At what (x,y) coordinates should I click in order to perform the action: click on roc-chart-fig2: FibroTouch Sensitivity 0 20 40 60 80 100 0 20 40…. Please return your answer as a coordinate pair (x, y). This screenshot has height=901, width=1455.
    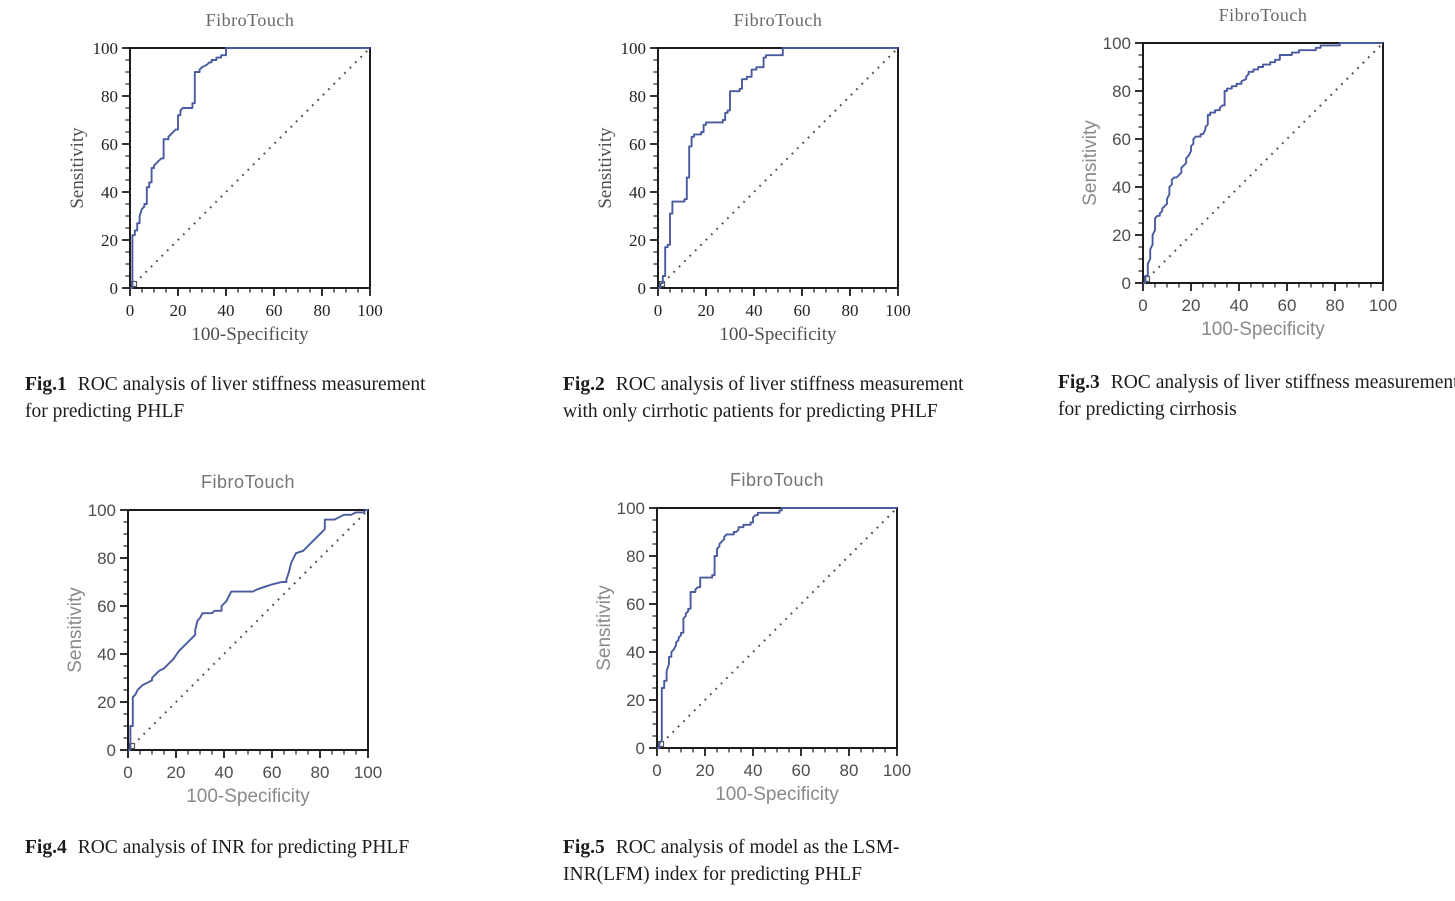
    Looking at the image, I should click on (753, 181).